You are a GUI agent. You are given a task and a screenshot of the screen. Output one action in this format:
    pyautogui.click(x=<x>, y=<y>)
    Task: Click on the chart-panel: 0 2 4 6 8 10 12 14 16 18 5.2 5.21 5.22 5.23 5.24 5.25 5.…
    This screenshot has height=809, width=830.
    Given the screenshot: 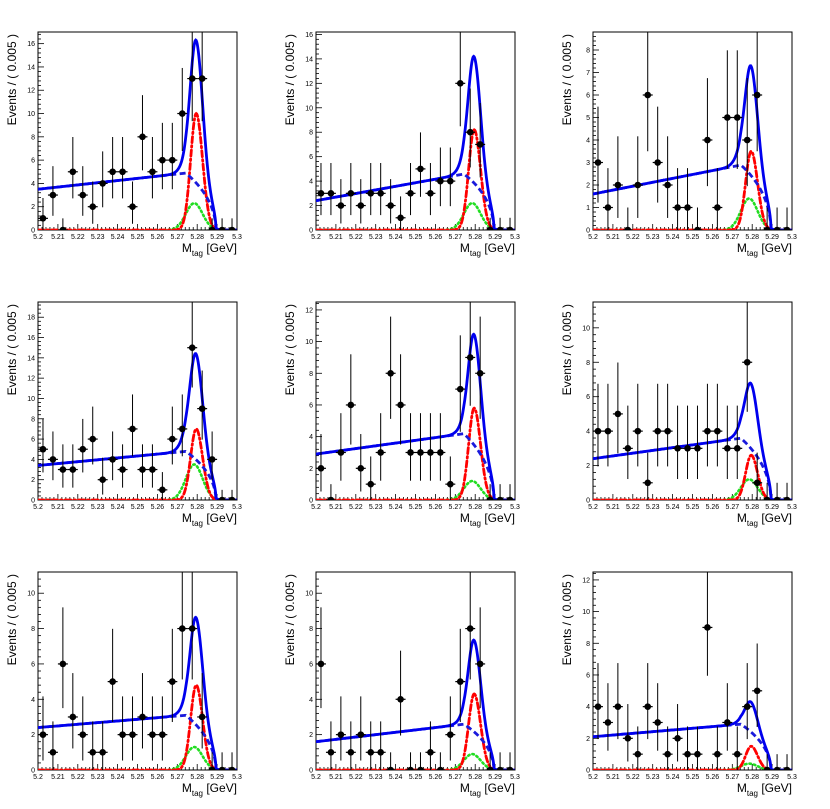 What is the action you would take?
    pyautogui.click(x=123, y=414)
    